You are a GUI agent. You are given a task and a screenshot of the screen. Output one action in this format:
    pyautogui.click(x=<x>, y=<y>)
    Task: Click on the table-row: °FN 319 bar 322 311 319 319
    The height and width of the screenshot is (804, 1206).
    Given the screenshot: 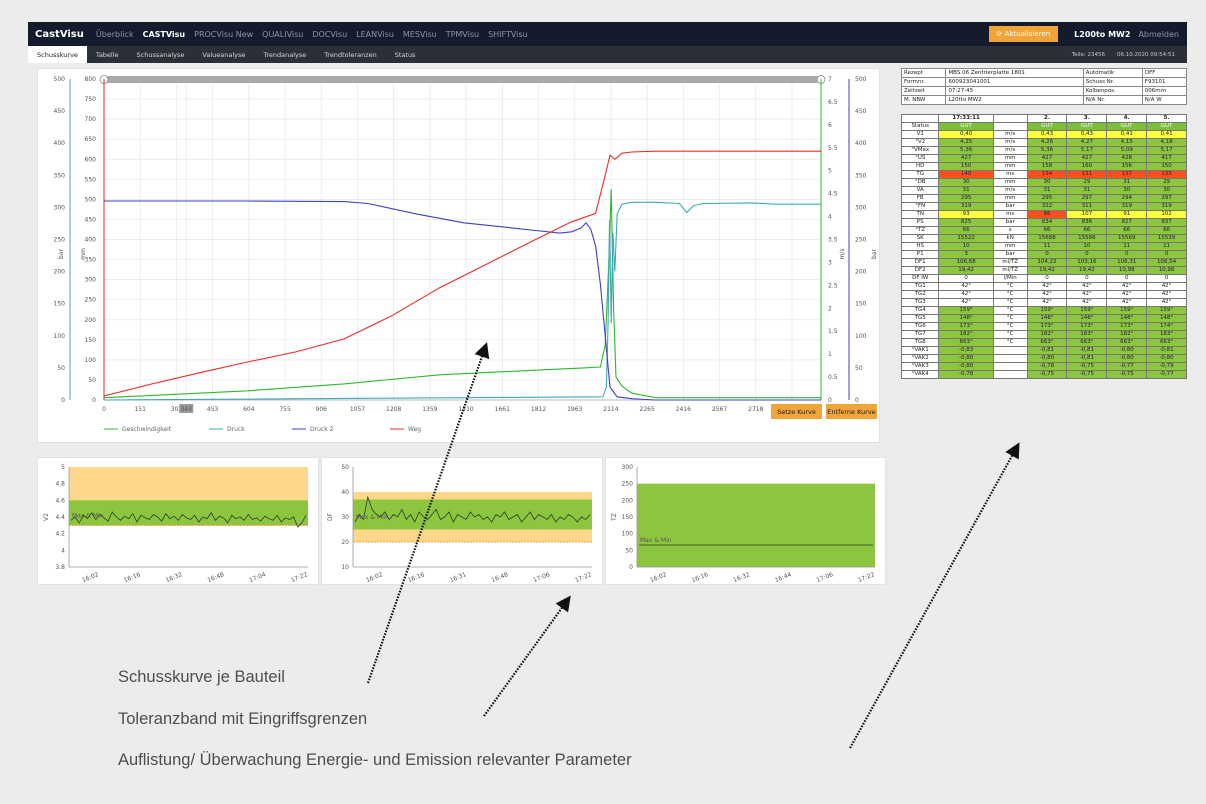 What is the action you would take?
    pyautogui.click(x=1043, y=206)
    